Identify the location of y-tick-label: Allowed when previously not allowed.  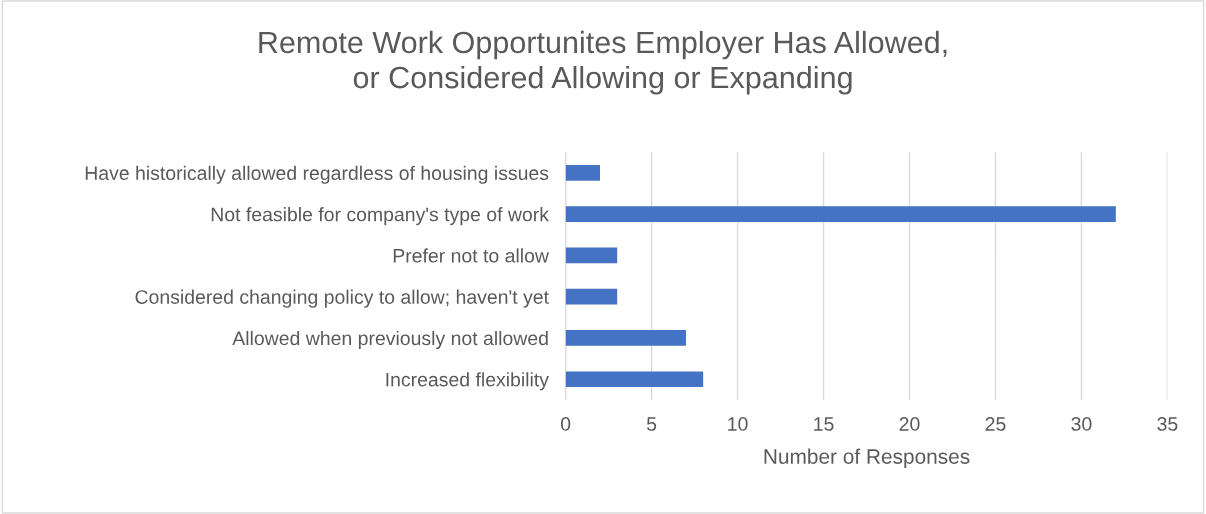
(390, 340).